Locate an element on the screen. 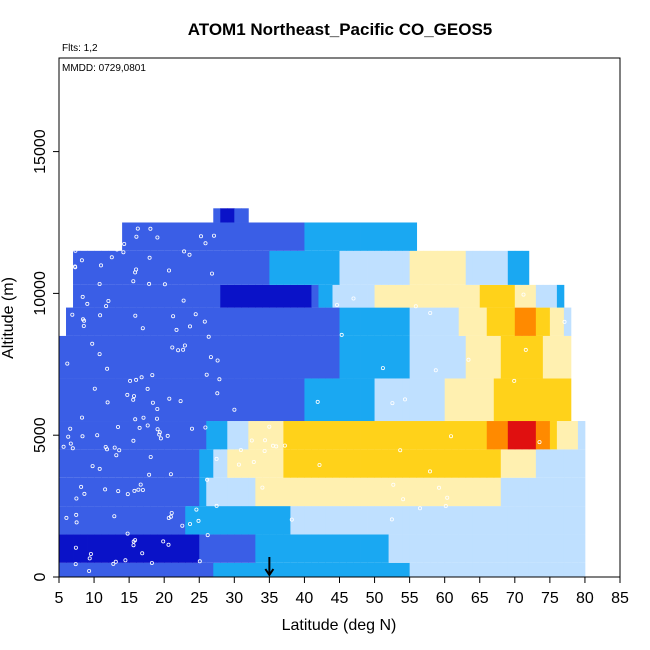 This screenshot has width=650, height=650. x-tick-label: 25 is located at coordinates (199, 598).